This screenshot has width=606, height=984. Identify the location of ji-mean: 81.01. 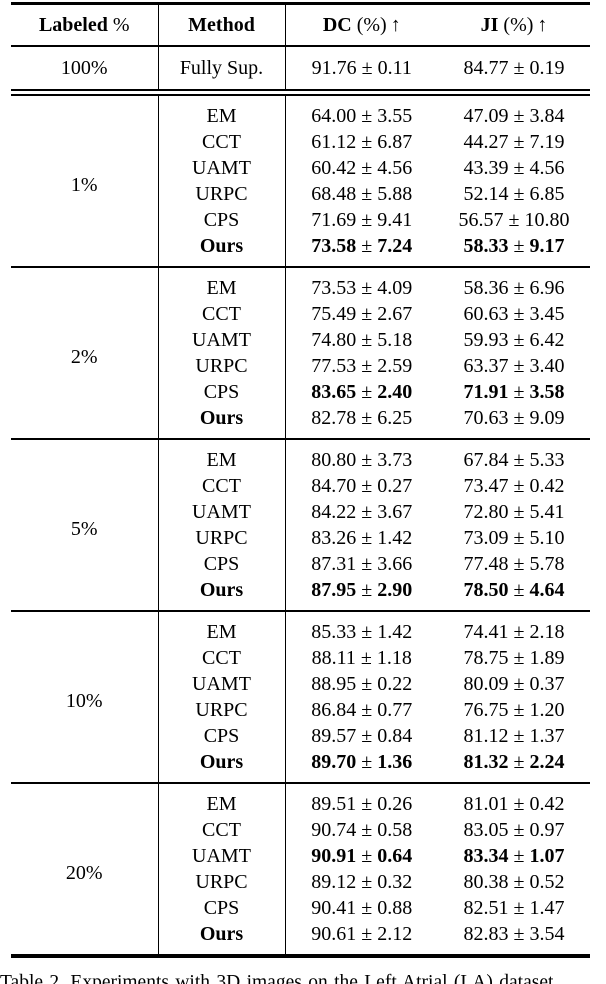
(486, 804).